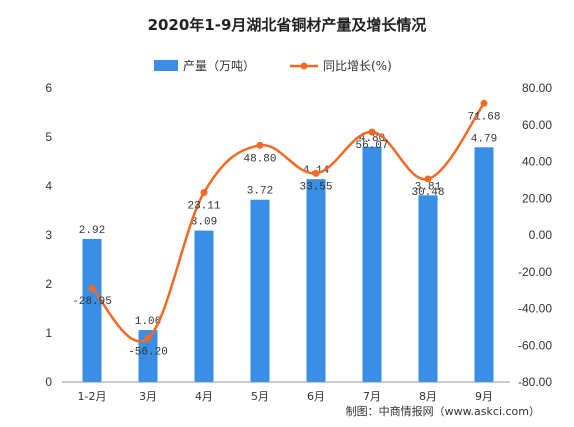 This screenshot has width=574, height=427. Describe the element at coordinates (259, 159) in the screenshot. I see `line-value-label: 48.80` at that location.